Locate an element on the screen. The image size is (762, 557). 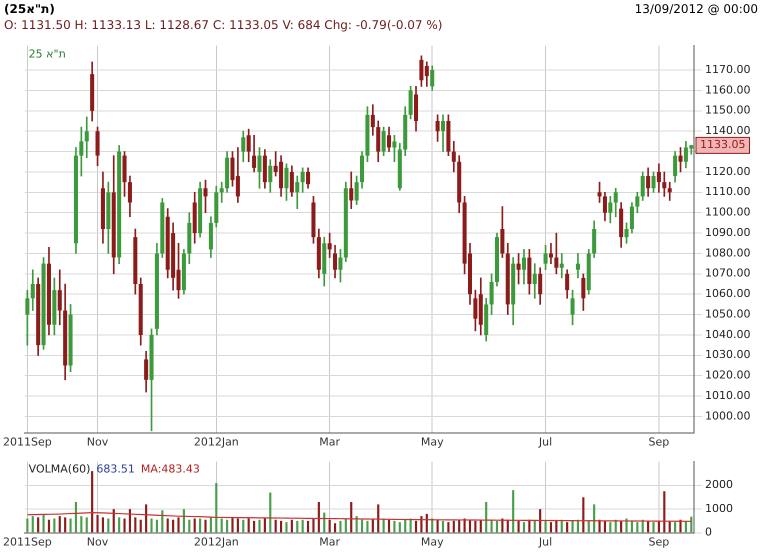
x-tick-label: Mar is located at coordinates (329, 441).